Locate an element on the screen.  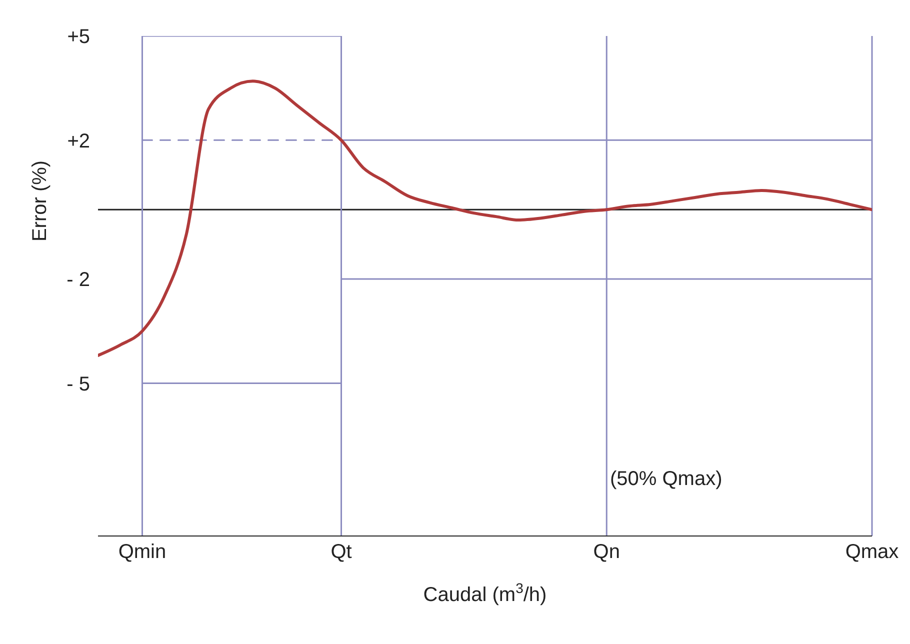
annotation: (50% Qmax) is located at coordinates (666, 479).